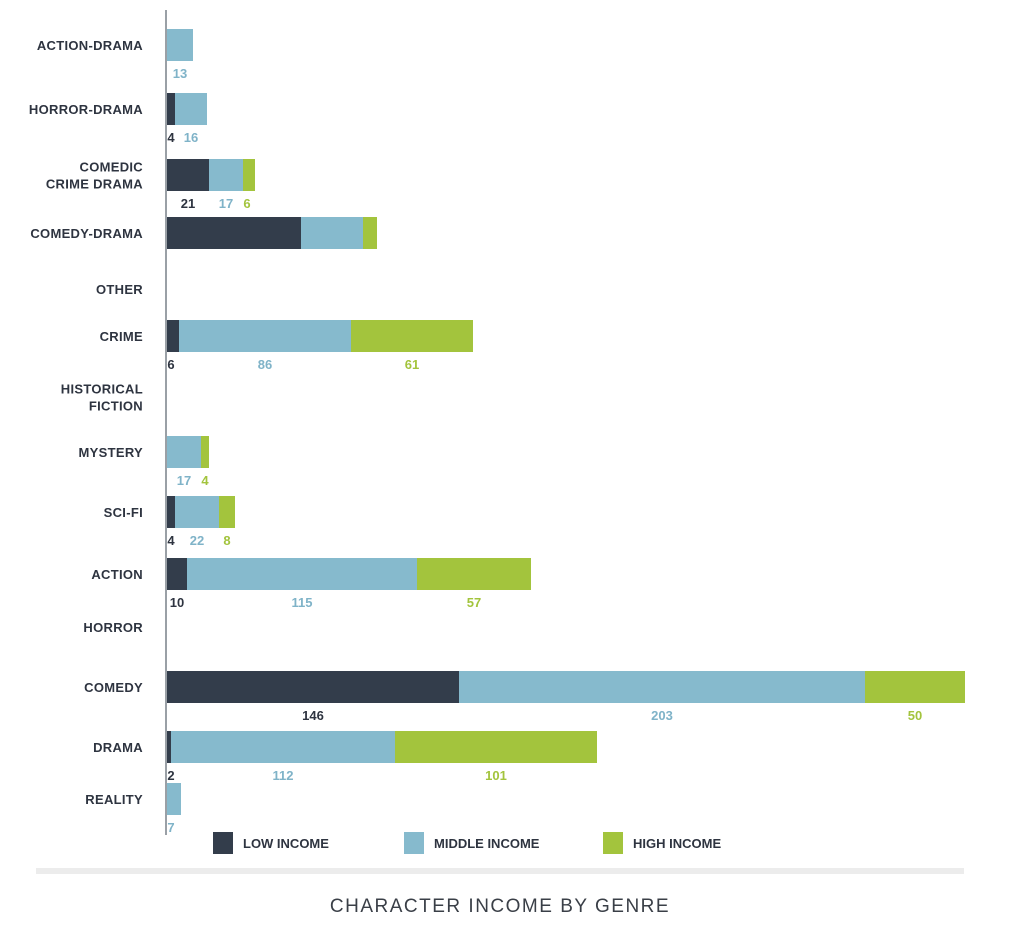  I want to click on bar-comedic-crime-drama-middle-income, so click(226, 175).